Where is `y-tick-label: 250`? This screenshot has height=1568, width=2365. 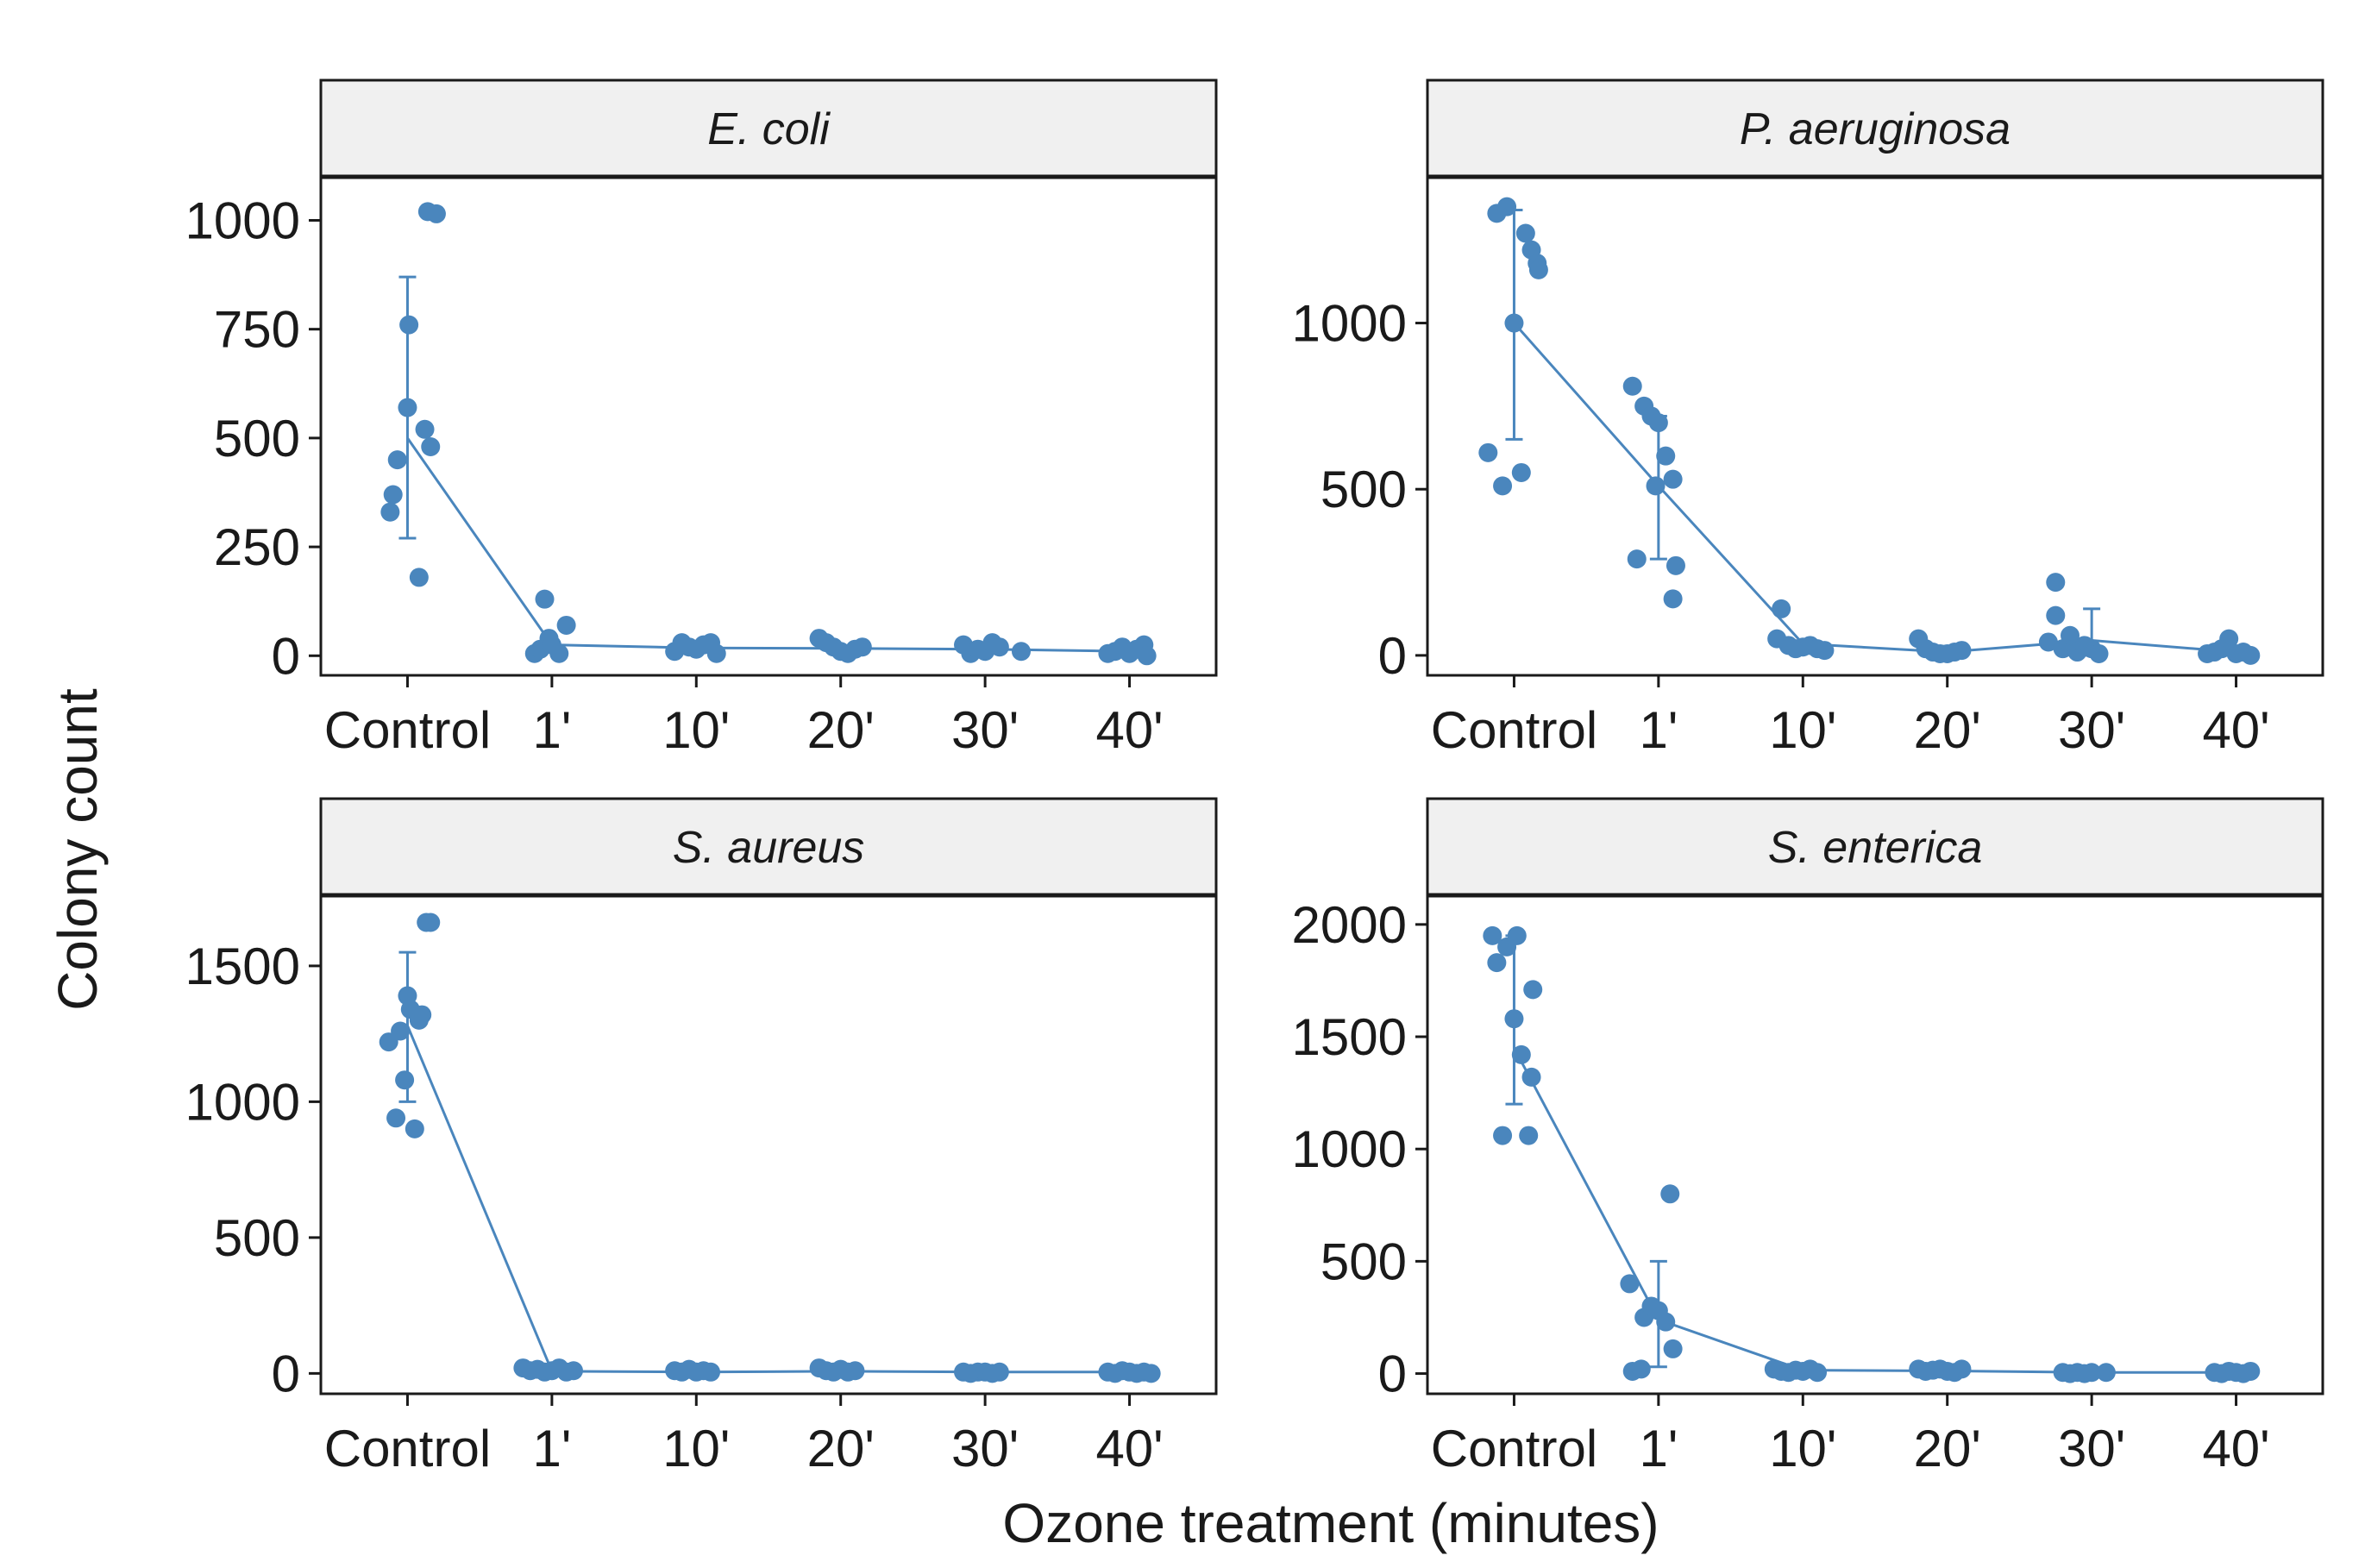
y-tick-label: 250 is located at coordinates (257, 547).